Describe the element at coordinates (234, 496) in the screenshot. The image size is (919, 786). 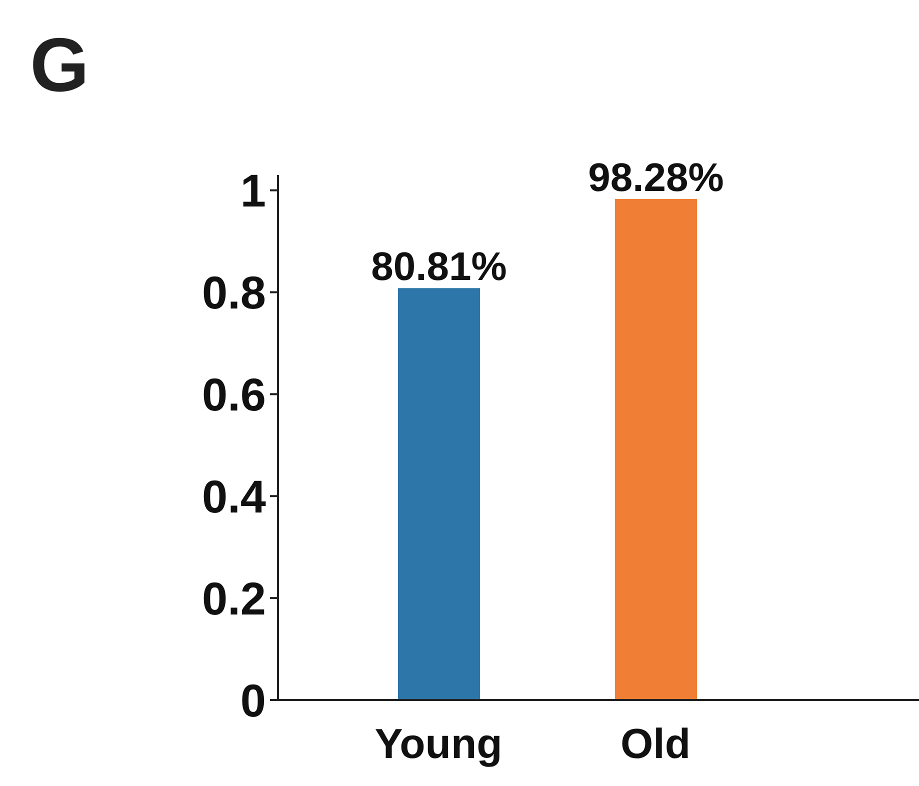
I see `y-tick-label: 0.4` at that location.